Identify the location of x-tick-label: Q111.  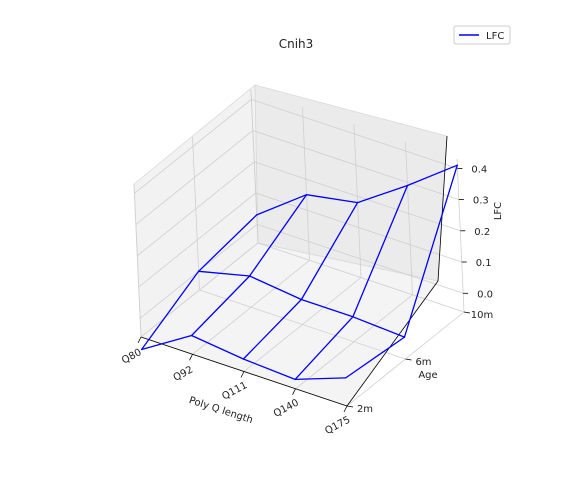
(234, 391).